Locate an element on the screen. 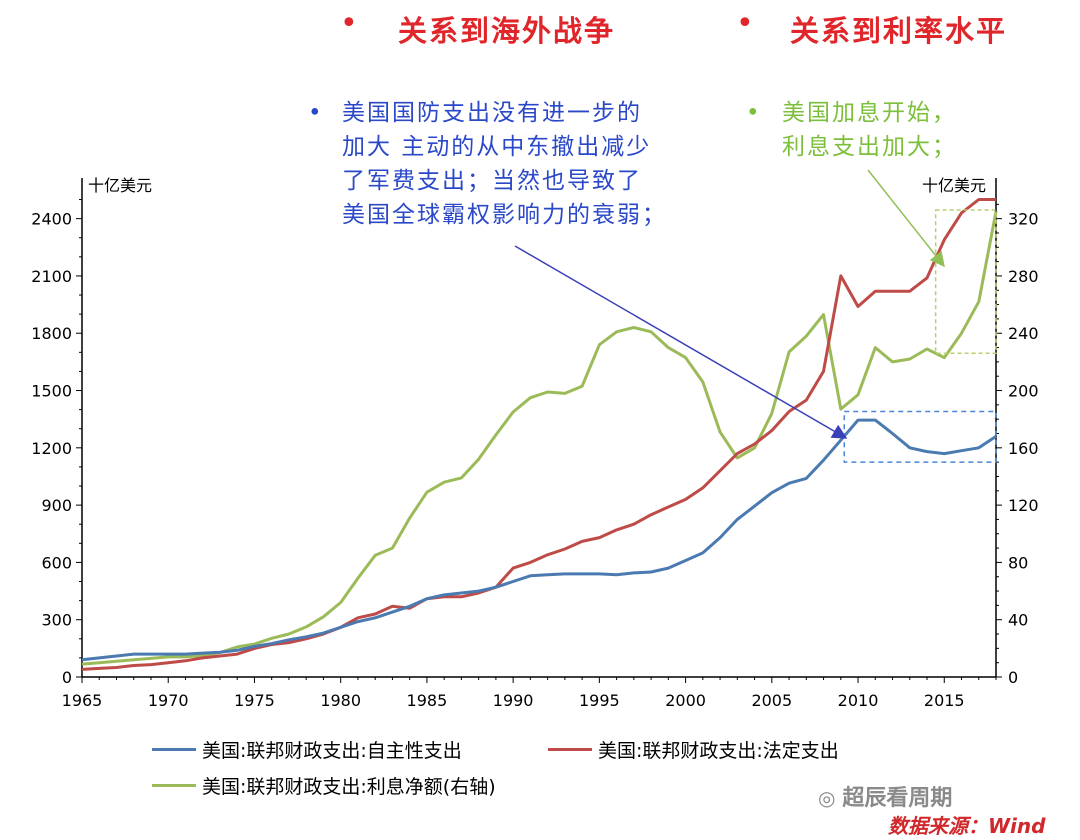 The height and width of the screenshot is (840, 1080). x-tick-label: 1965 is located at coordinates (82, 700).